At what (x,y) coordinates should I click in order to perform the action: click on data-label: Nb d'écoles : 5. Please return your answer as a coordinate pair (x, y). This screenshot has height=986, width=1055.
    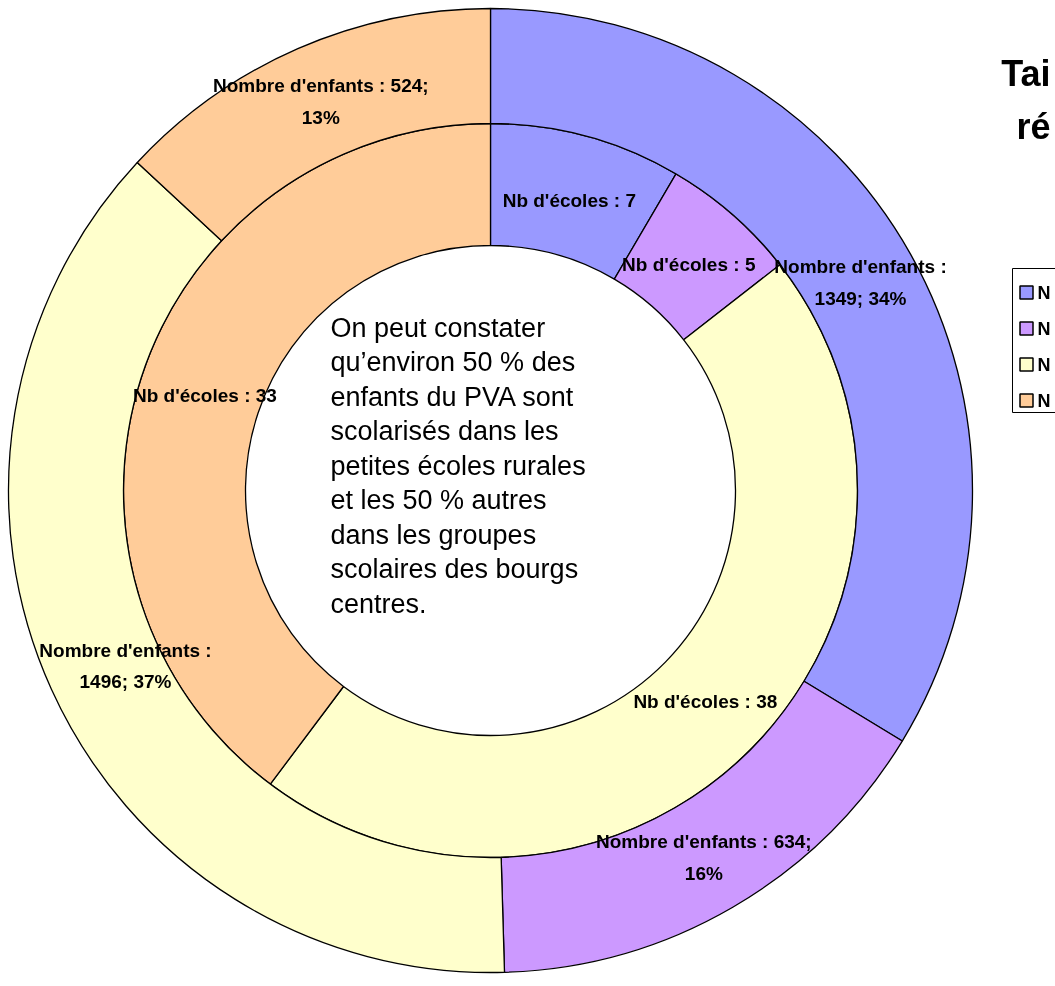
    Looking at the image, I should click on (689, 264).